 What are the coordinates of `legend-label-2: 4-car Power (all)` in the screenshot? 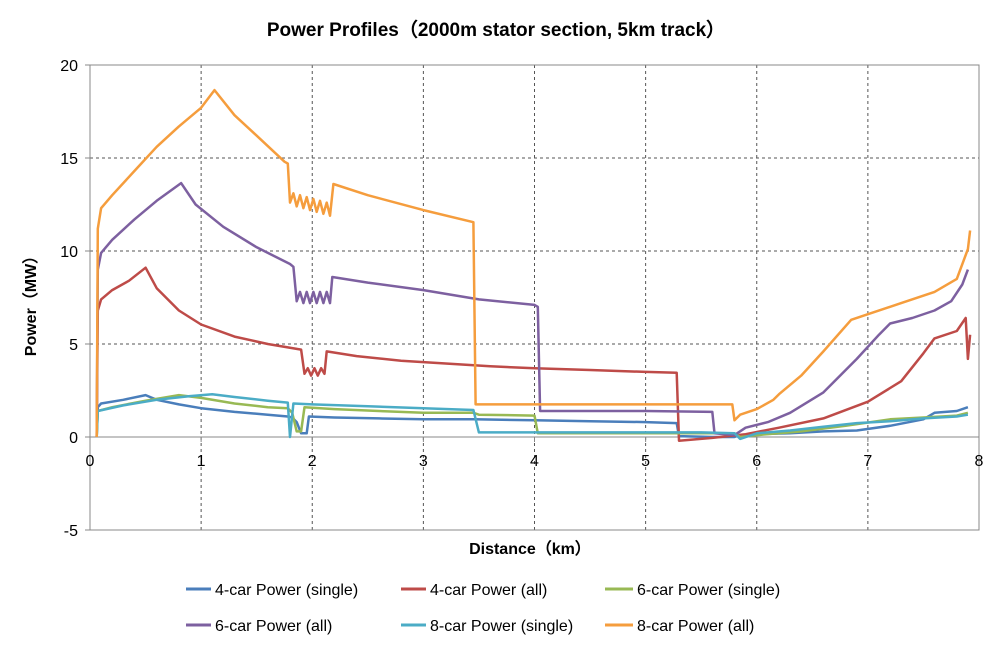 It's located at (488, 590).